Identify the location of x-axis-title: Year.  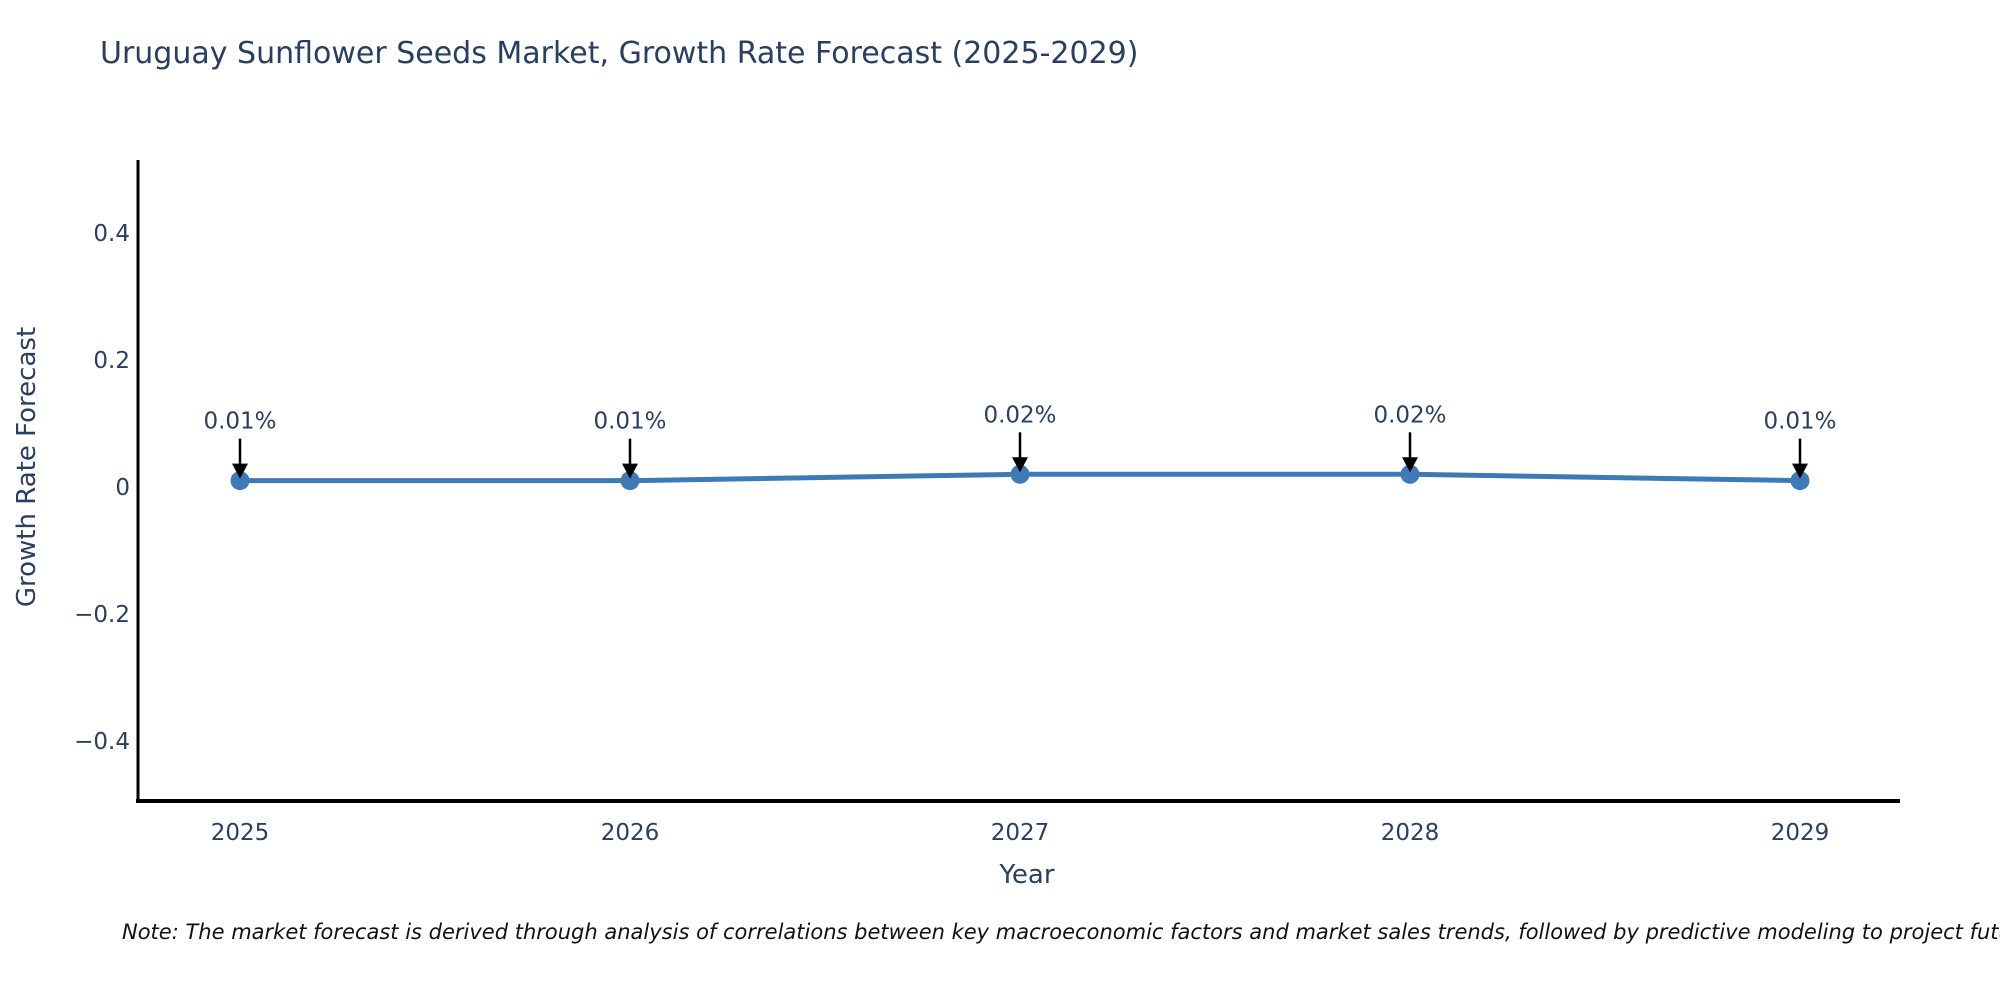
(1027, 875).